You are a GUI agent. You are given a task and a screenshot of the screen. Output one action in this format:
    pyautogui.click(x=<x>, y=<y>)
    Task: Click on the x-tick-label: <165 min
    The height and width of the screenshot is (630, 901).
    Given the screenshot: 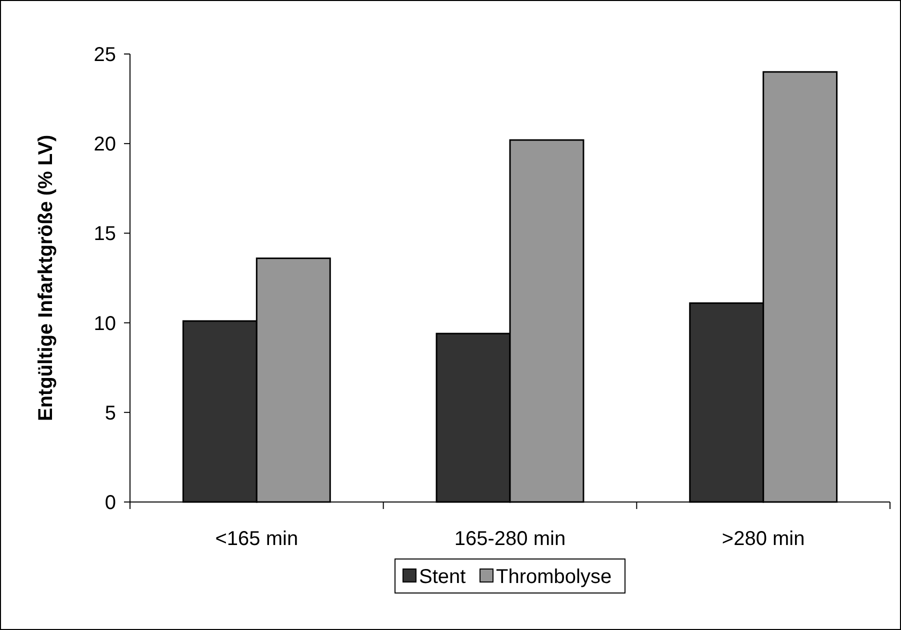 What is the action you would take?
    pyautogui.click(x=256, y=539)
    